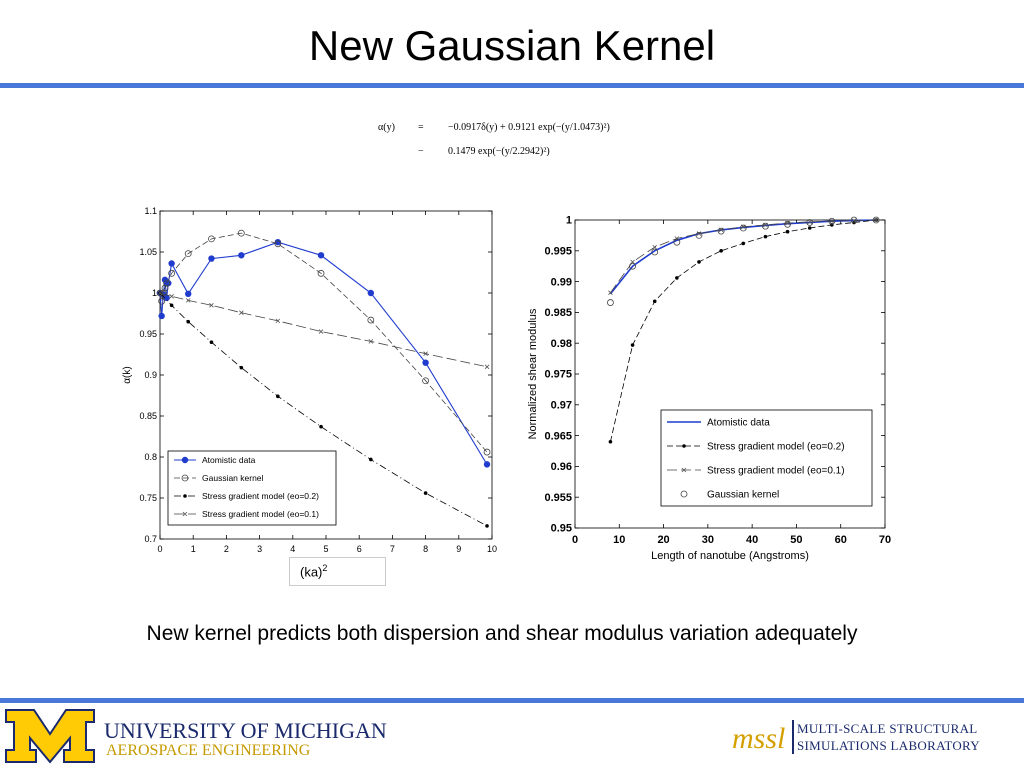 The width and height of the screenshot is (1024, 768). I want to click on x-tick-label: 2, so click(226, 549).